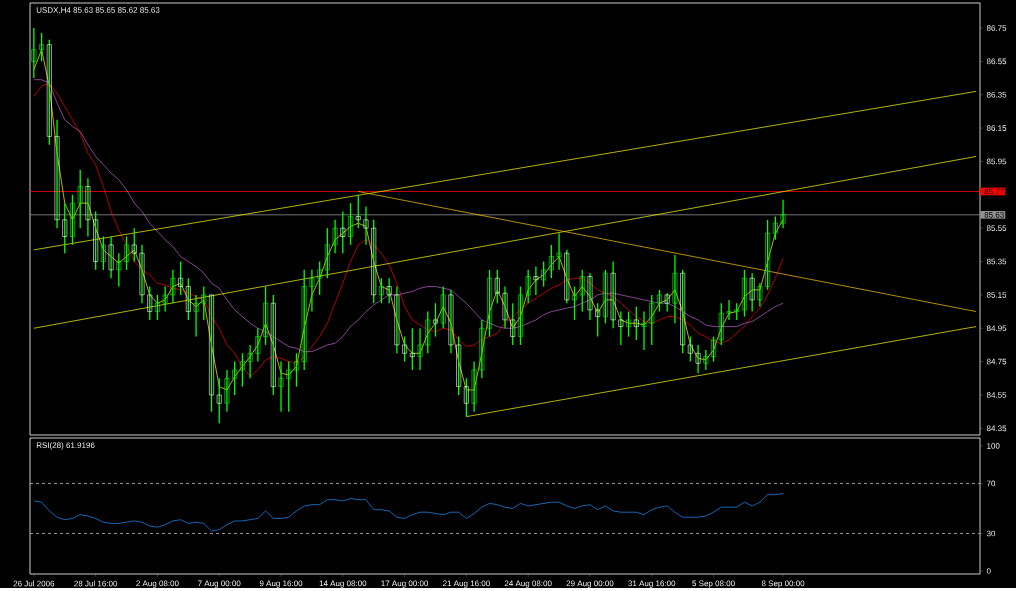 The height and width of the screenshot is (591, 1016). I want to click on chart-title: USDX,H4 85.63 85.65 85.62 85.63, so click(98, 10).